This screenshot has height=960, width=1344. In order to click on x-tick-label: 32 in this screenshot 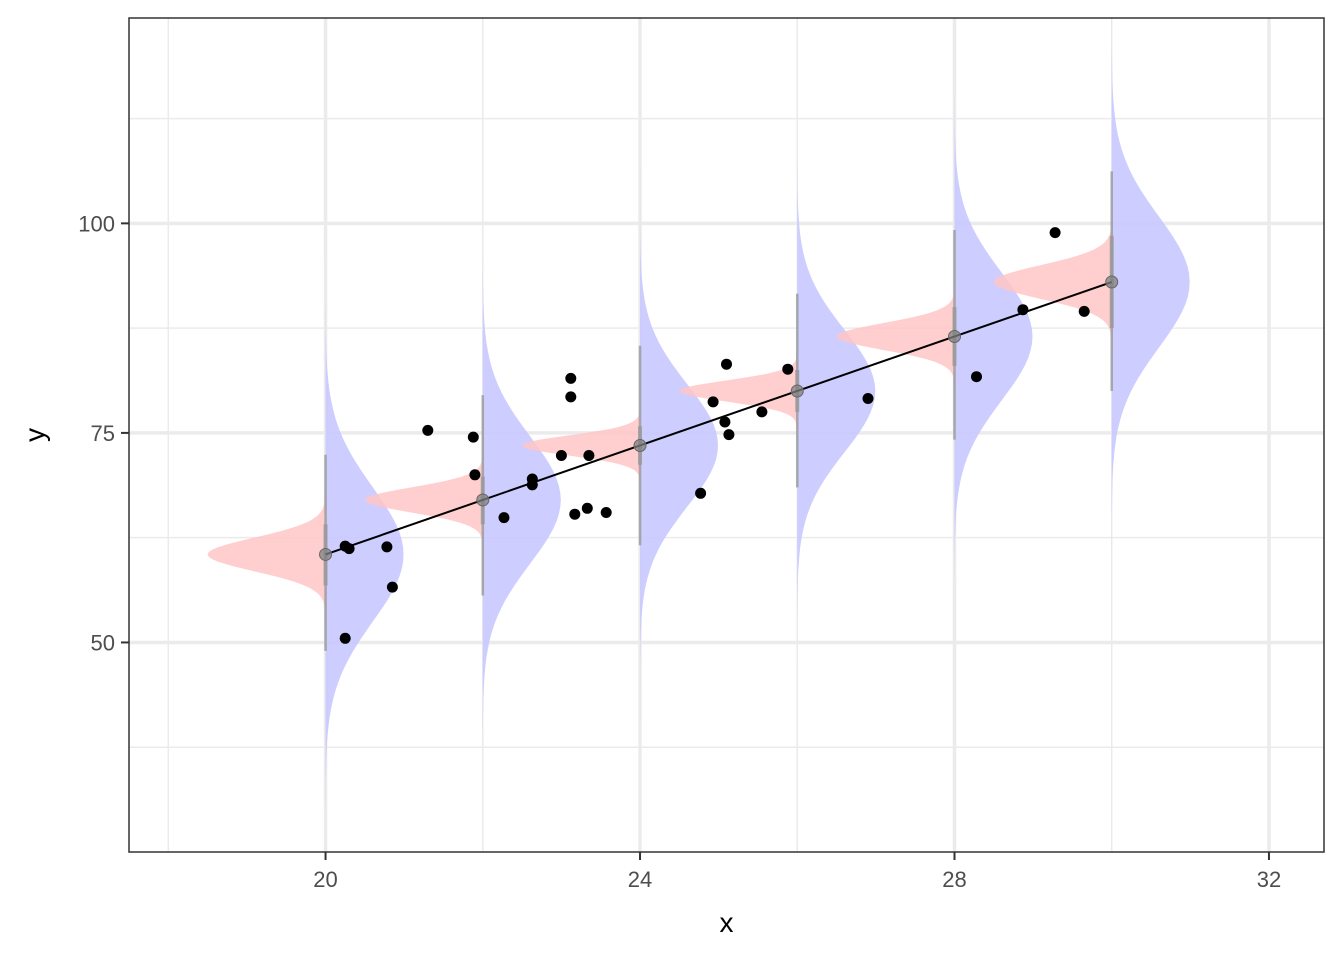, I will do `click(1269, 879)`.